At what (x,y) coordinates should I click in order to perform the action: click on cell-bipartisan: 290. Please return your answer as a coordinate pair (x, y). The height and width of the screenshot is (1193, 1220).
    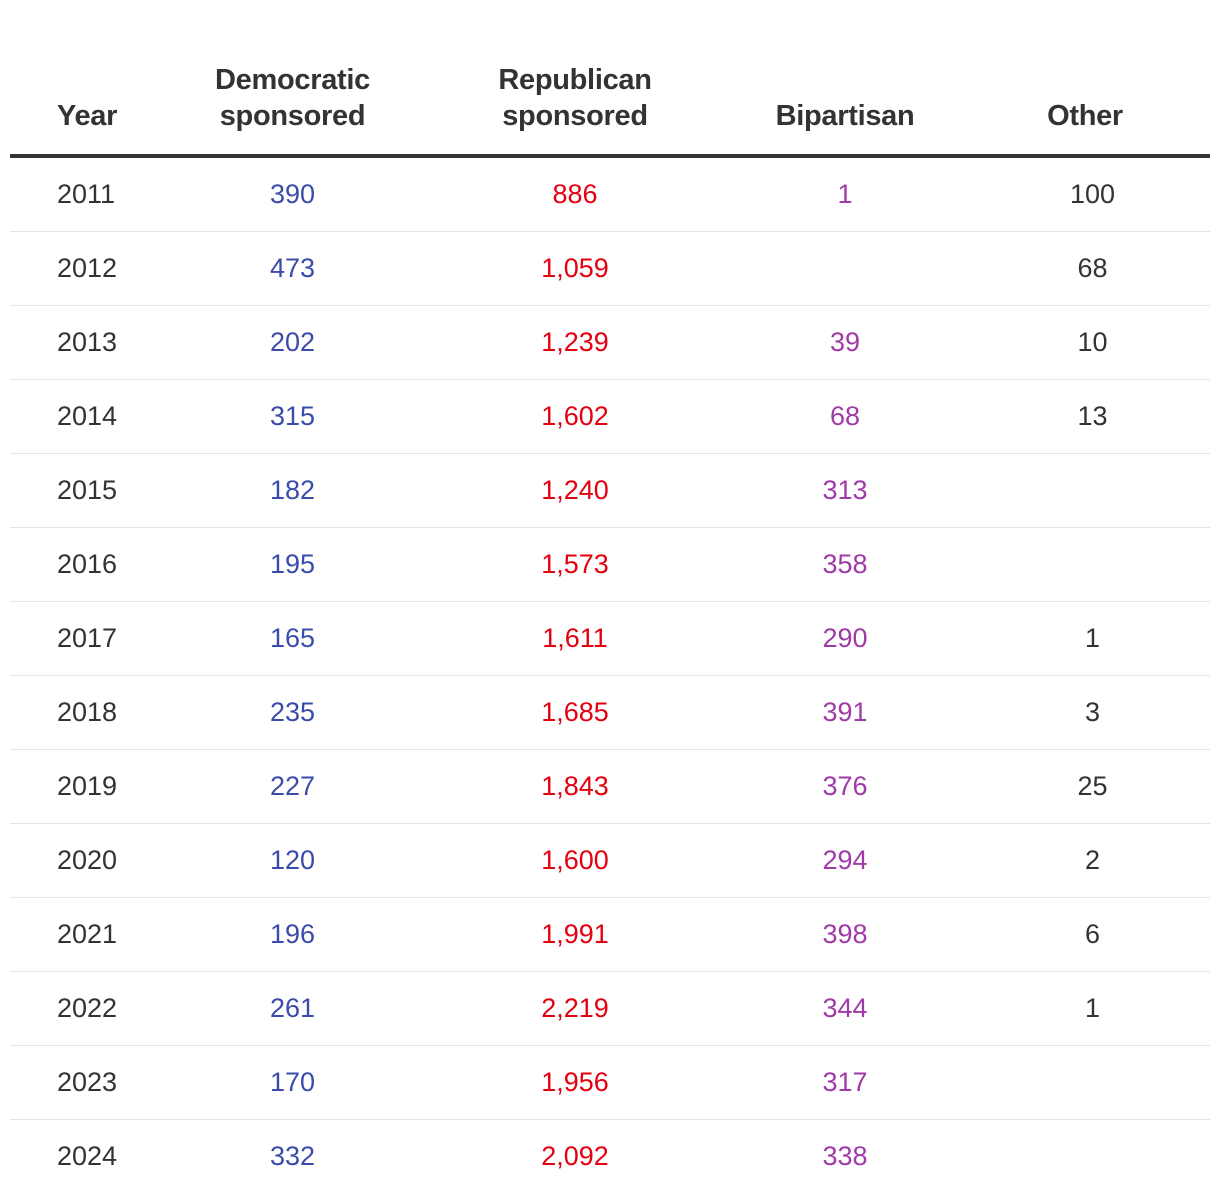
    Looking at the image, I should click on (845, 639).